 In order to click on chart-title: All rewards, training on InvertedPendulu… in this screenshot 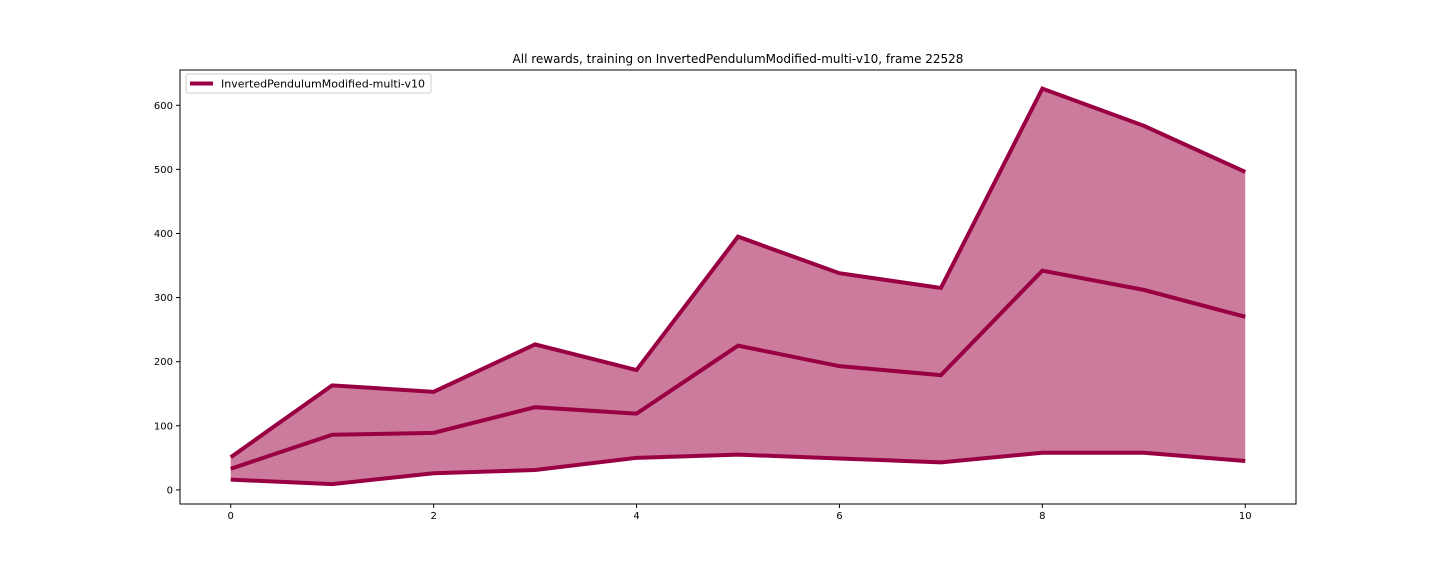, I will do `click(738, 59)`.